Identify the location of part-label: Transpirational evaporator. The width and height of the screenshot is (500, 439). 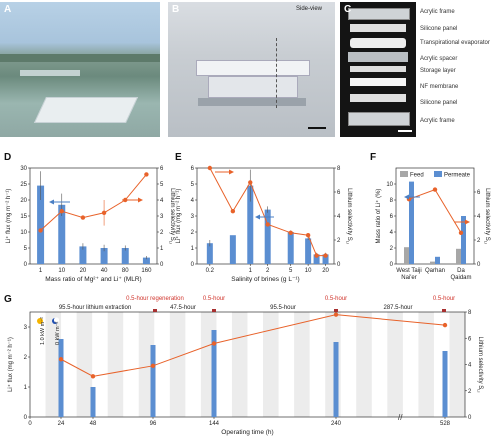
(455, 43).